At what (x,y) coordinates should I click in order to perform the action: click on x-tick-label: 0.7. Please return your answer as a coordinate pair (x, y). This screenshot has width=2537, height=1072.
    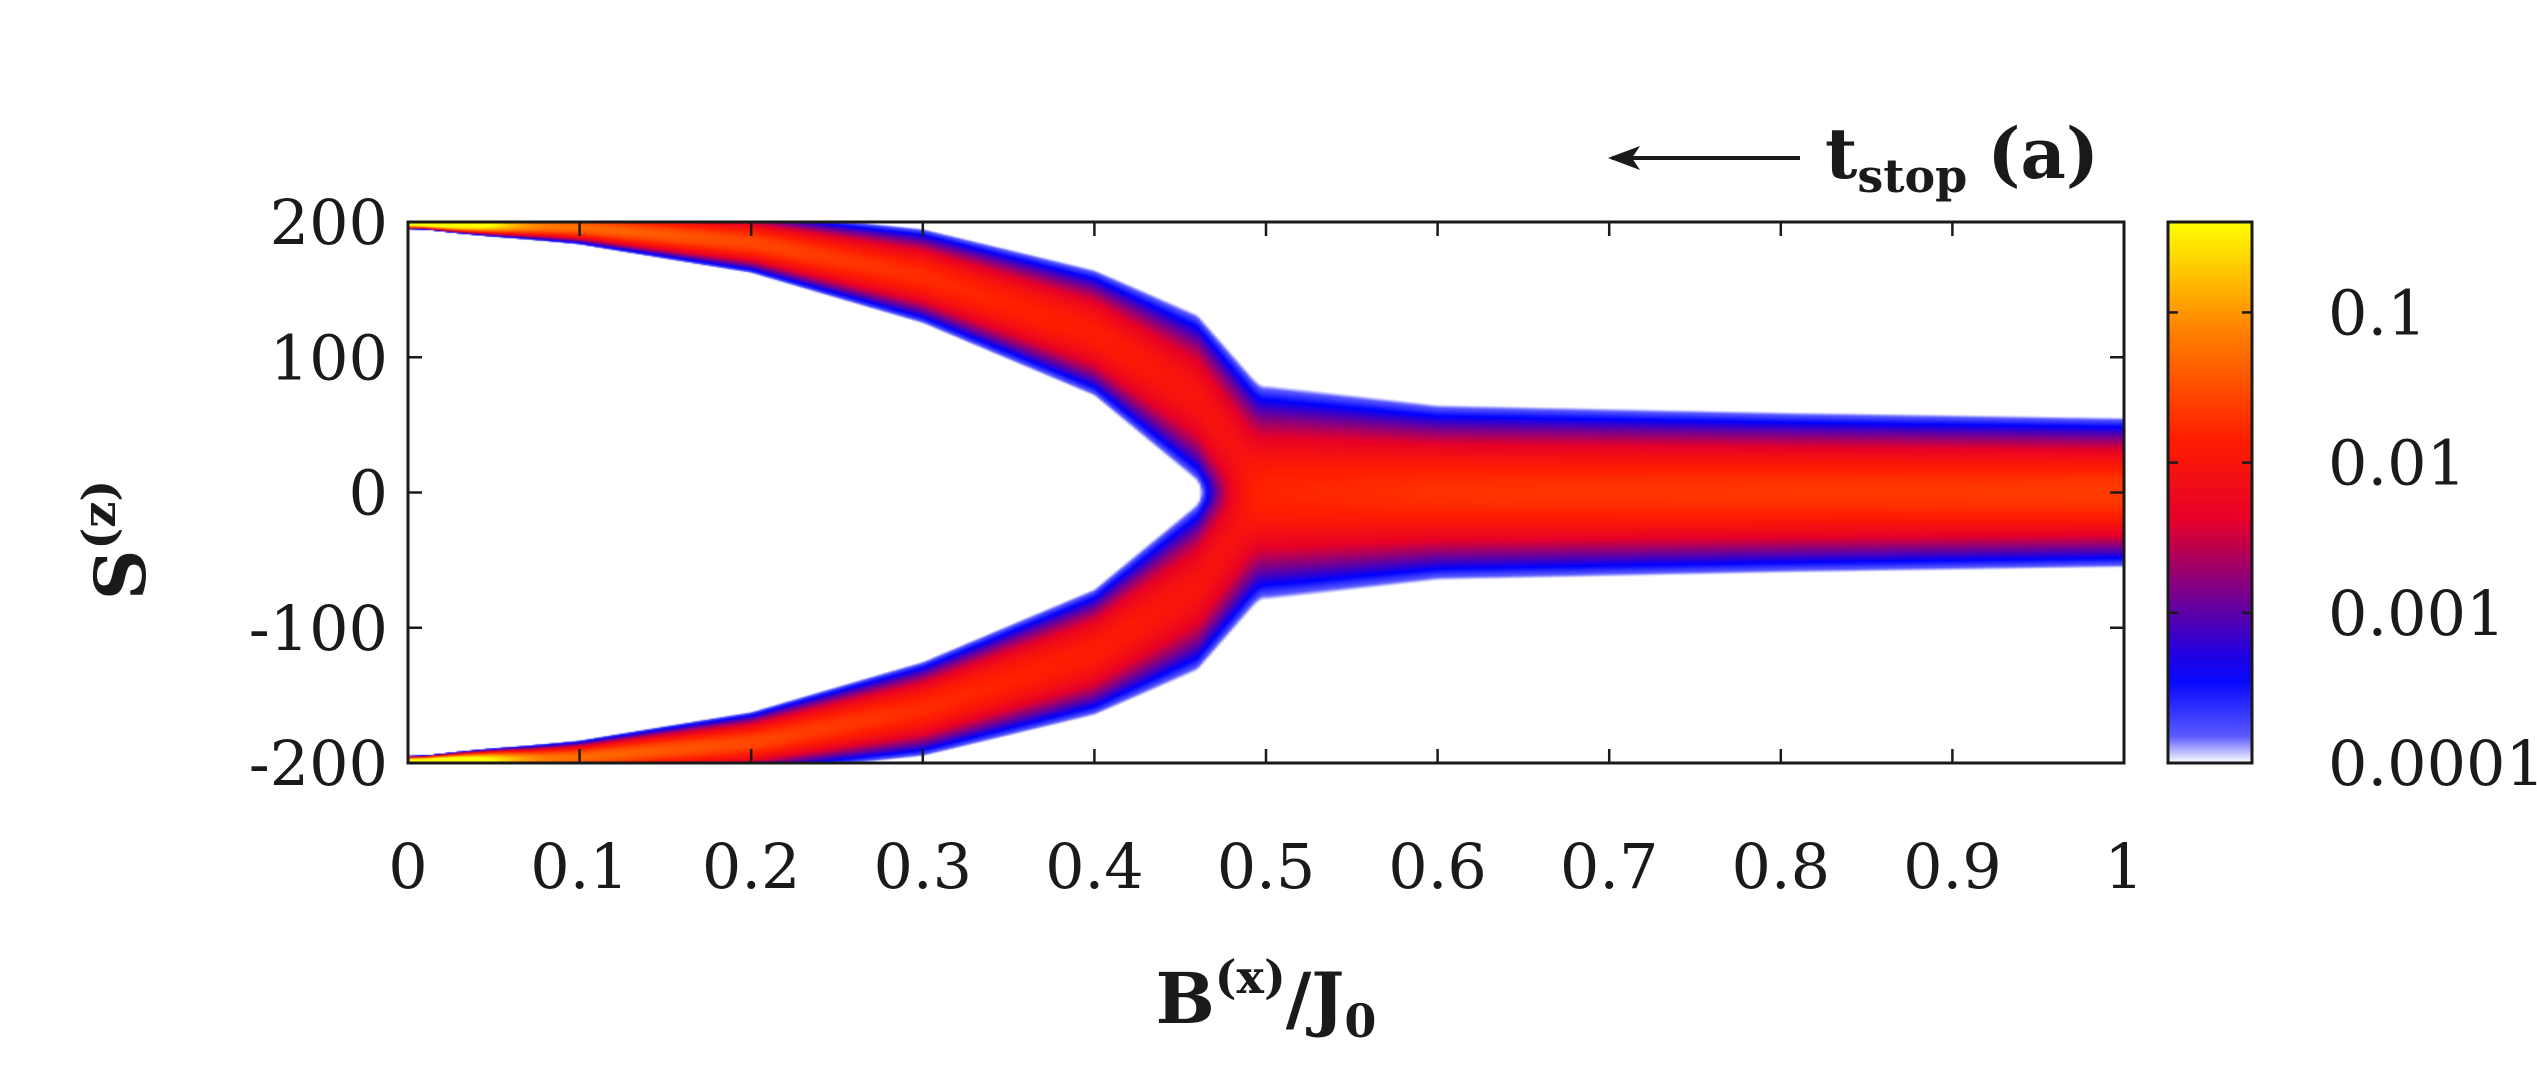
    Looking at the image, I should click on (1609, 866).